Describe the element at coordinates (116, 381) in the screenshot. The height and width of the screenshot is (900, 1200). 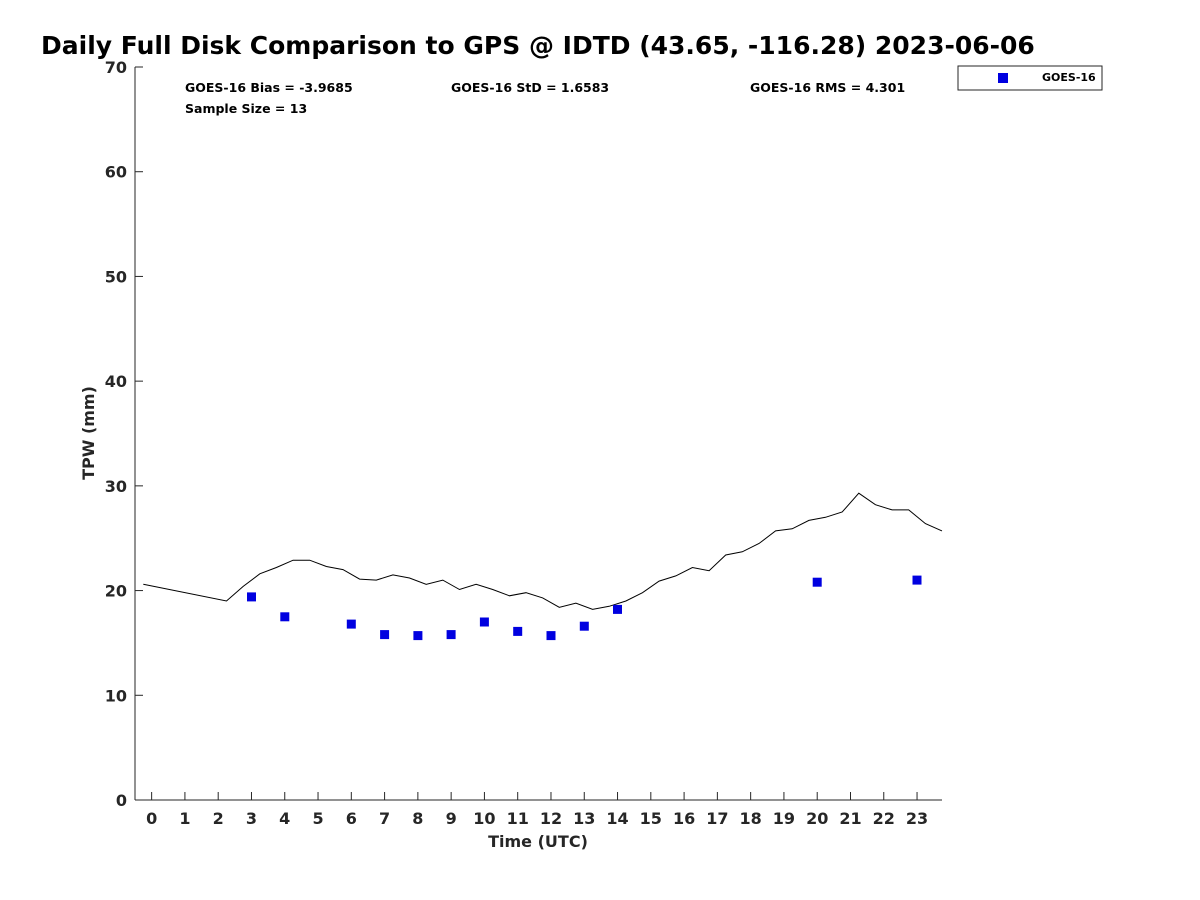
I see `y-tick-label: 40` at that location.